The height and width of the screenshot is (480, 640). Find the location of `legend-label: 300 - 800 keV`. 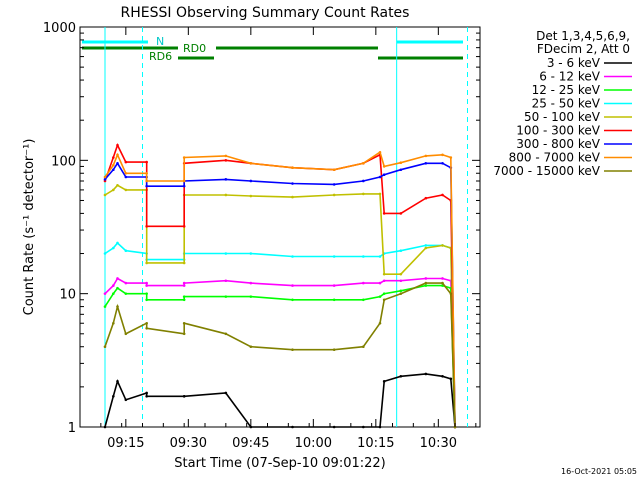

legend-label: 300 - 800 keV is located at coordinates (558, 144).